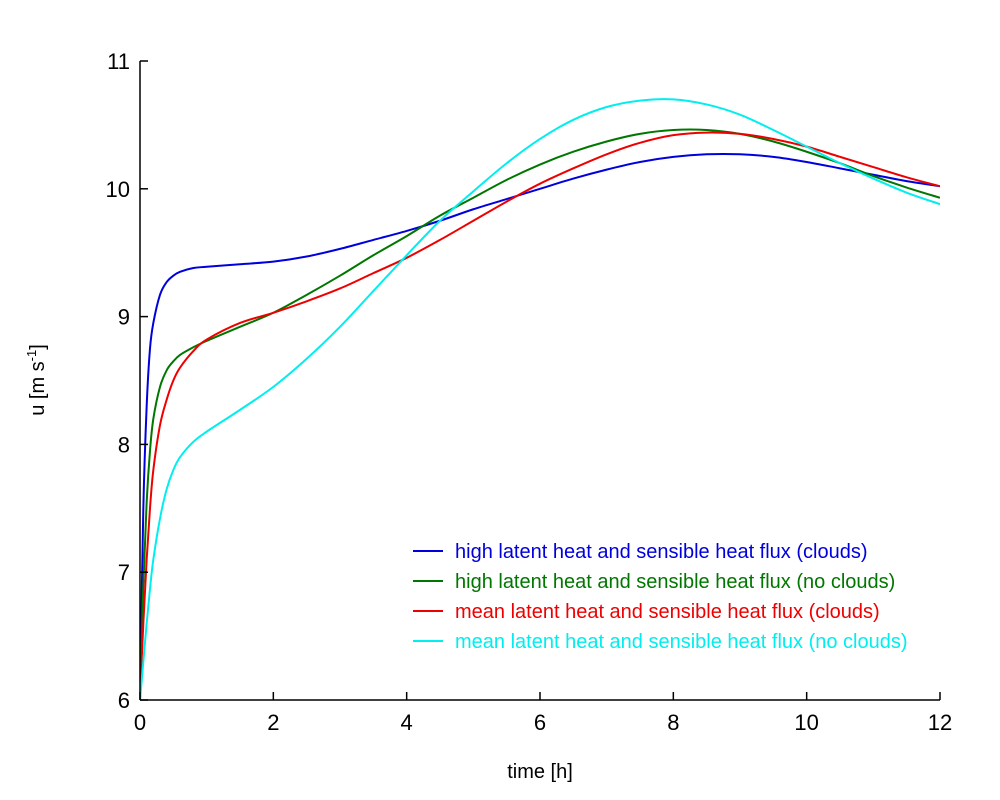 The image size is (1000, 800). Describe the element at coordinates (407, 722) in the screenshot. I see `x-tick-label: 4` at that location.